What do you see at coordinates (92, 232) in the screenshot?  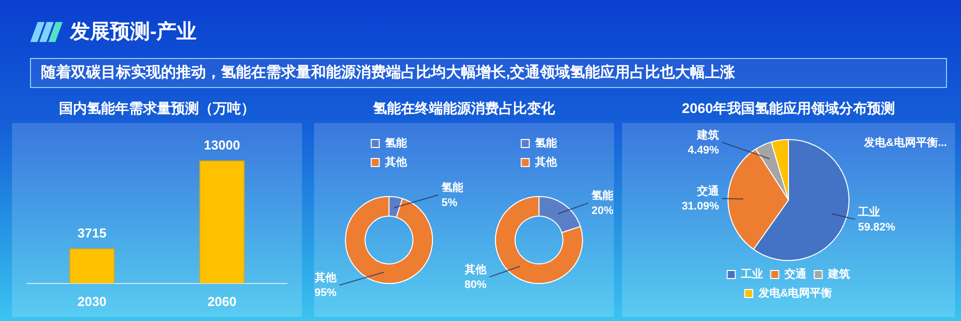 I see `data-label: 3715` at bounding box center [92, 232].